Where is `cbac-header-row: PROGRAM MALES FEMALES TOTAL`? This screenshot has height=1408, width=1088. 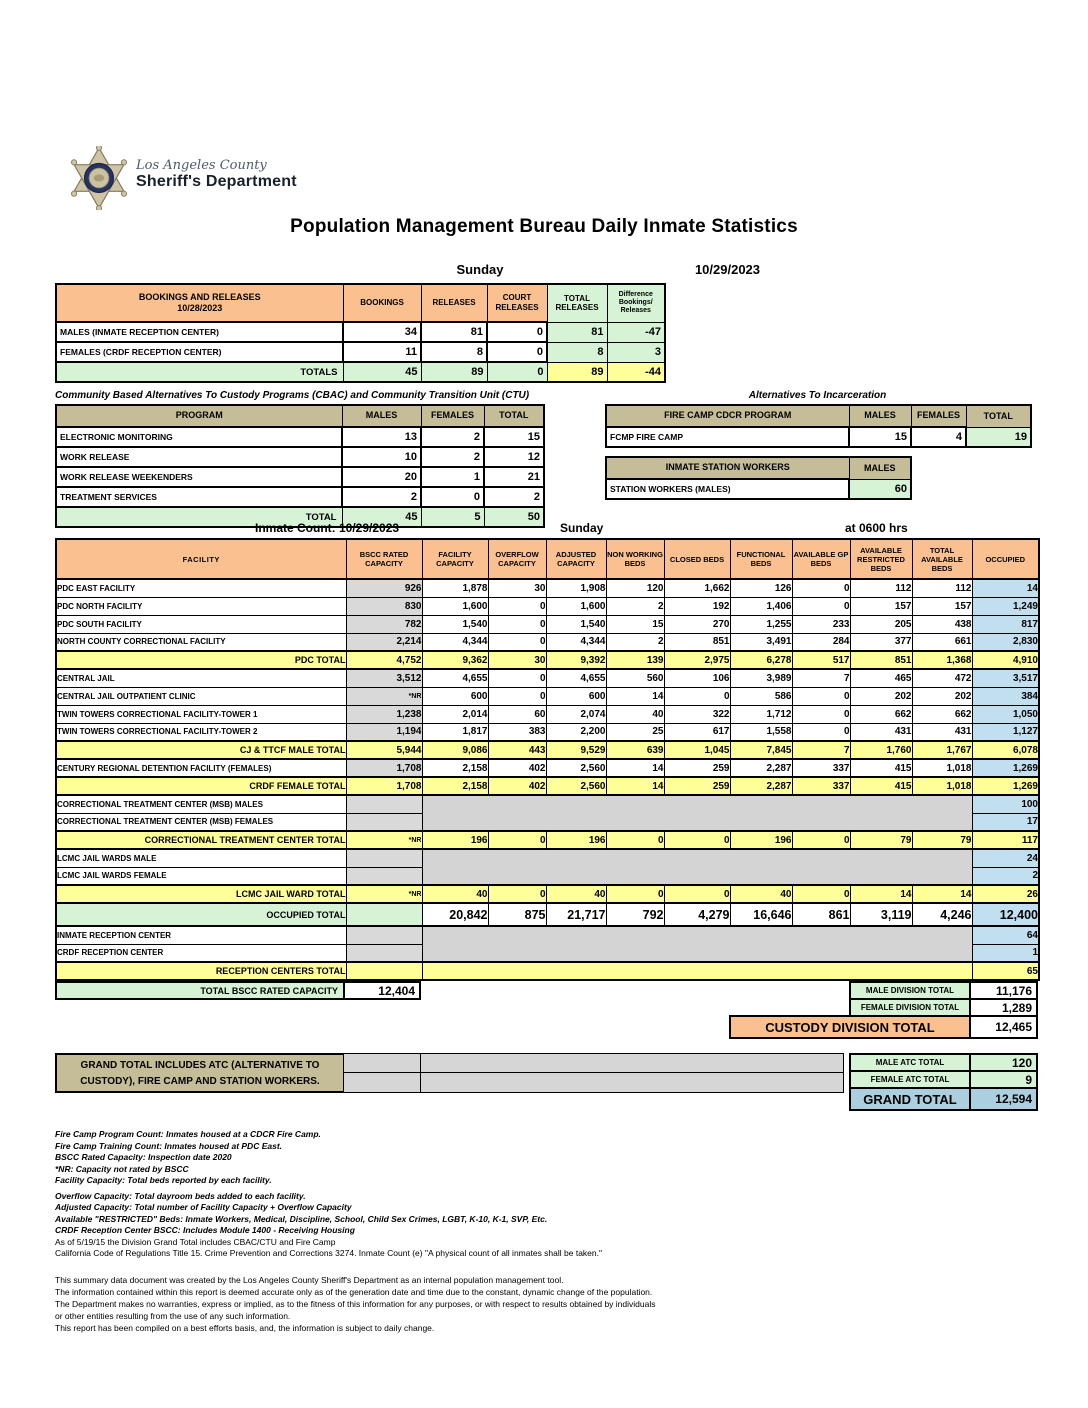 cbac-header-row: PROGRAM MALES FEMALES TOTAL is located at coordinates (300, 416).